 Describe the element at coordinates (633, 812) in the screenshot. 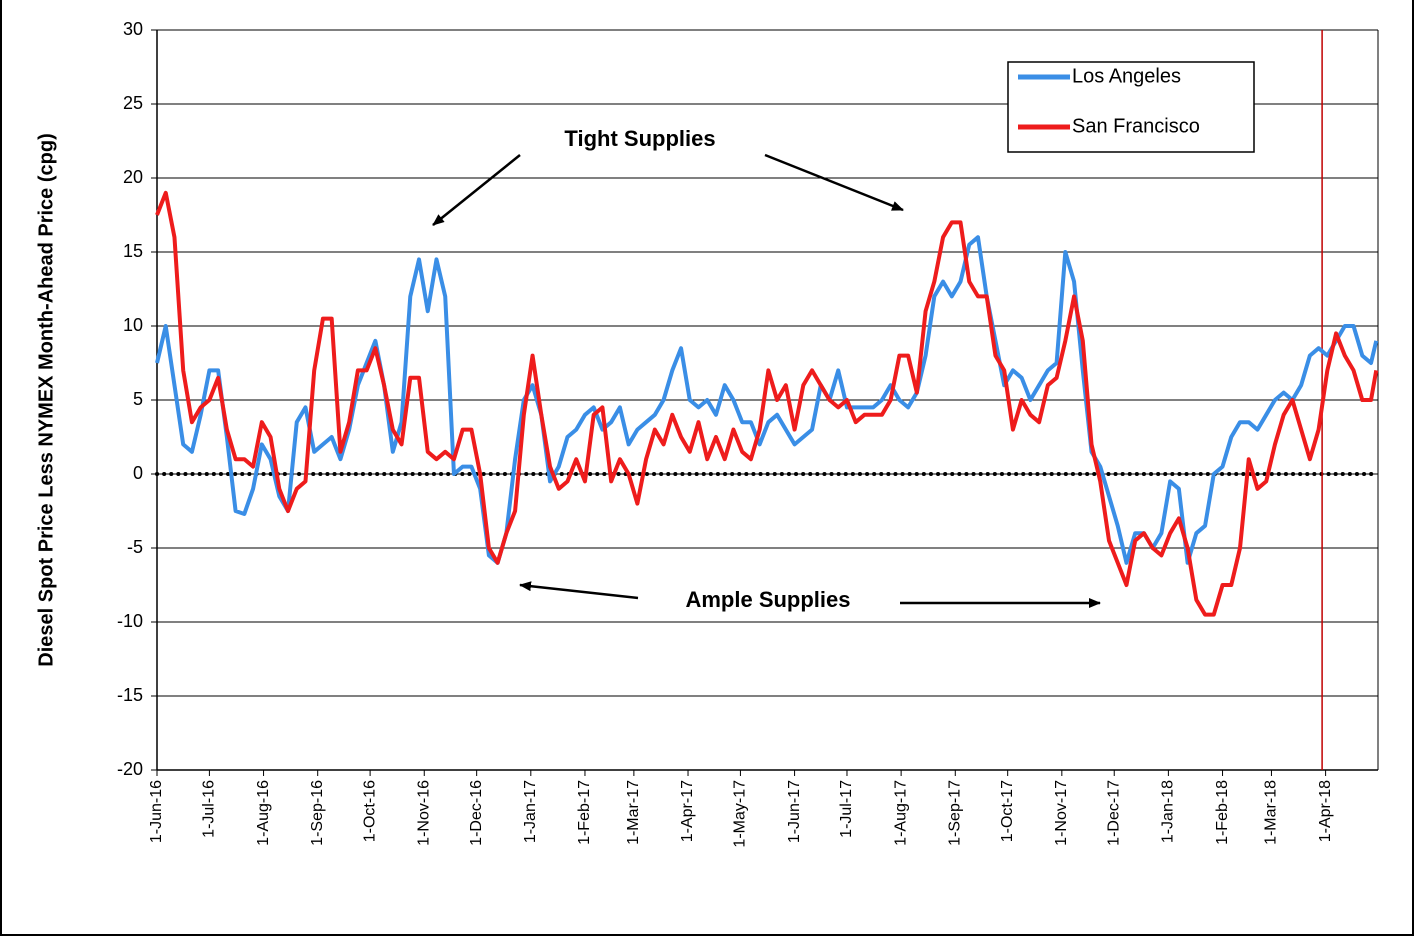

I see `x-tick-label: 1-Mar-17` at that location.